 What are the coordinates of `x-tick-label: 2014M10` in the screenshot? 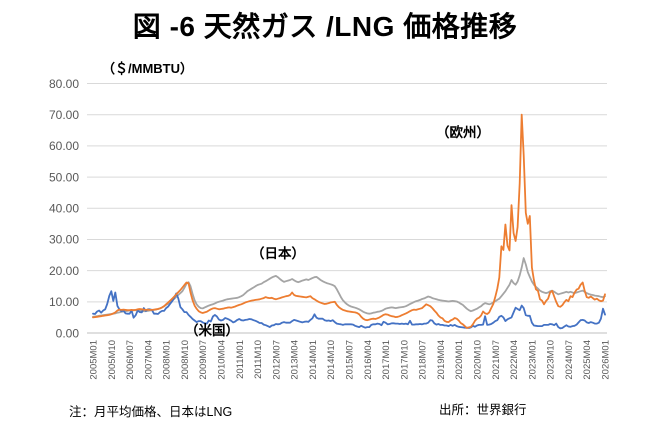 It's located at (331, 360).